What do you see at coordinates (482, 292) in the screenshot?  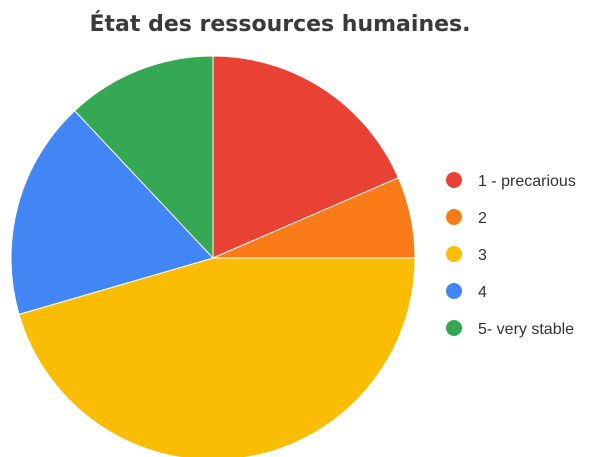 I see `legend-label-4: 4` at bounding box center [482, 292].